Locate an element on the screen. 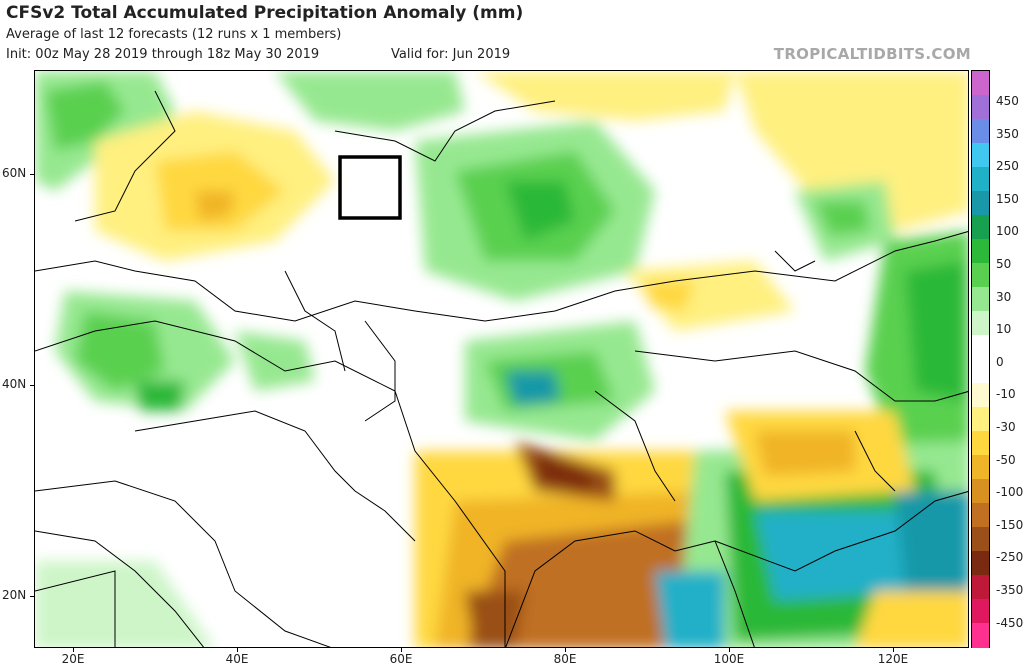 Image resolution: width=1024 pixels, height=668 pixels. colorbar-label: -350 is located at coordinates (1010, 590).